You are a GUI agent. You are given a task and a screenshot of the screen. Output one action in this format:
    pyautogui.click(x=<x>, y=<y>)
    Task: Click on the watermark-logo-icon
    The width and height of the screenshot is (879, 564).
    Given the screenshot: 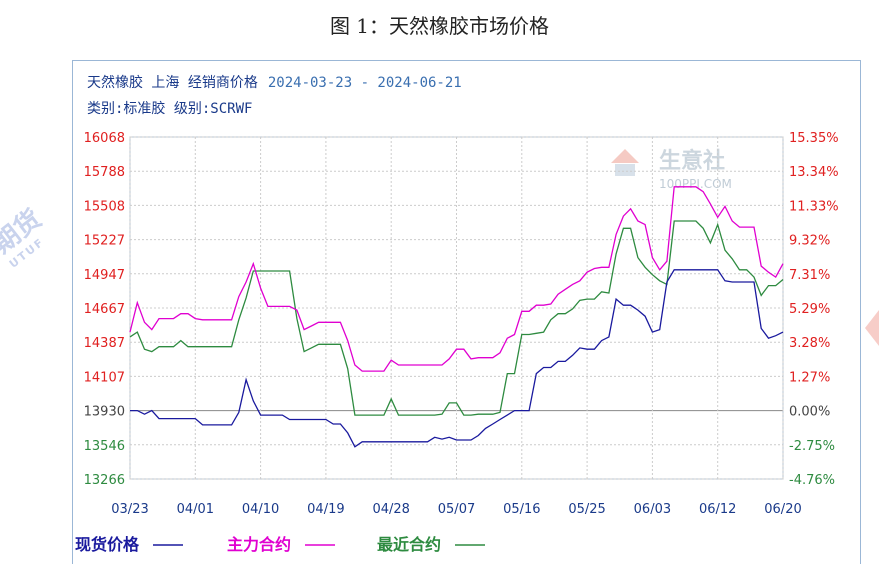 What is the action you would take?
    pyautogui.click(x=625, y=156)
    